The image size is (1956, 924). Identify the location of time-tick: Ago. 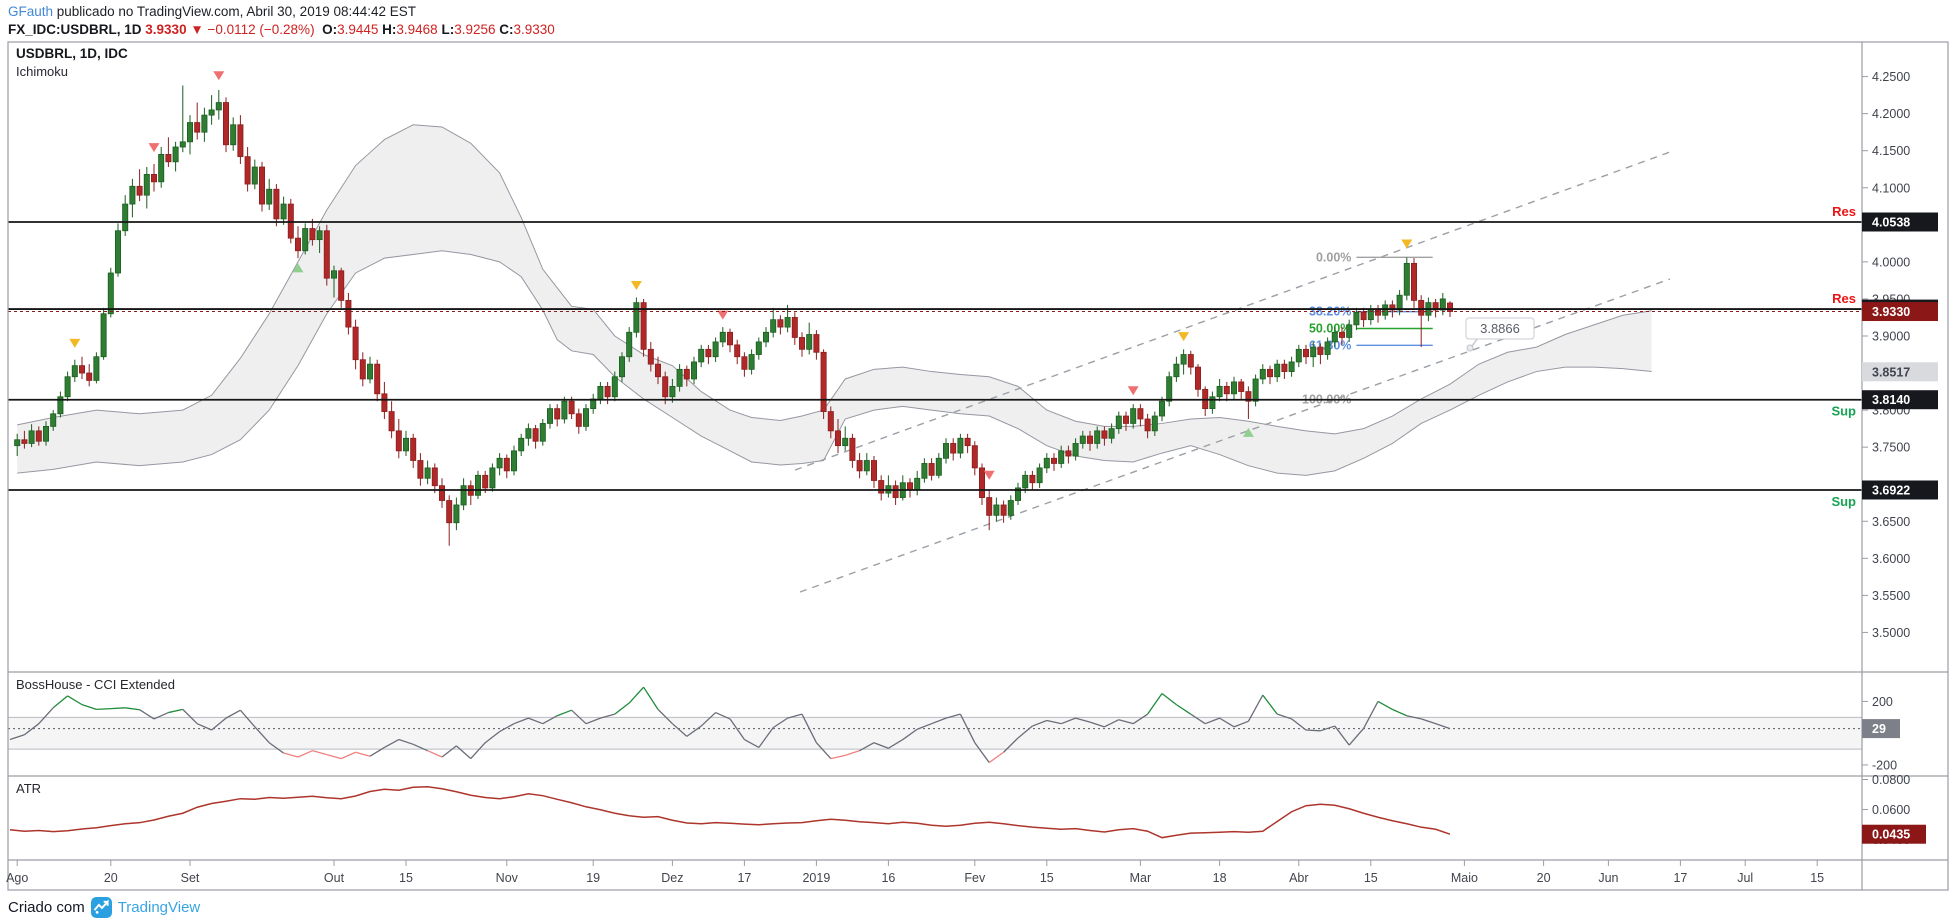
(17, 878).